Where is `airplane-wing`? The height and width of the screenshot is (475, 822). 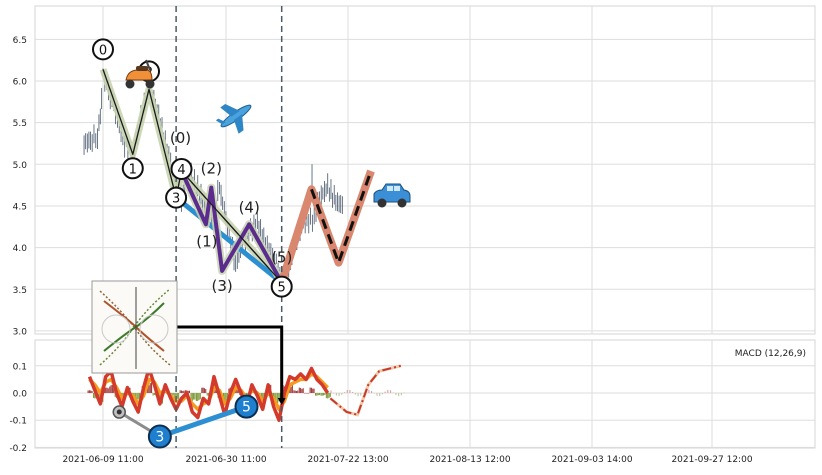
airplane-wing is located at coordinates (230, 110).